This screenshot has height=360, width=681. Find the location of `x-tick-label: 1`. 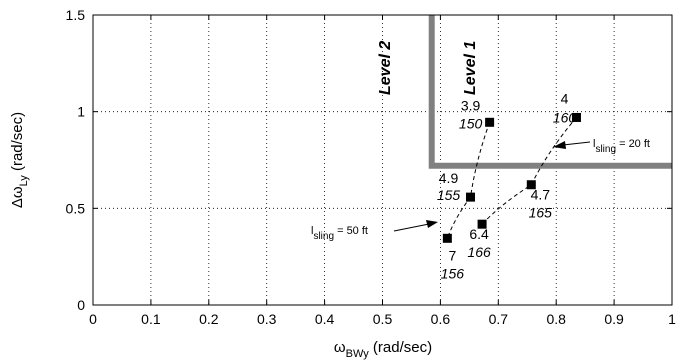

x-tick-label: 1 is located at coordinates (672, 319).